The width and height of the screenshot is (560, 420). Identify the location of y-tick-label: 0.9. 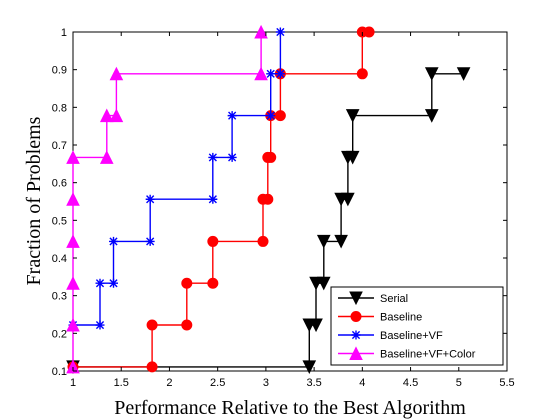
(59, 71).